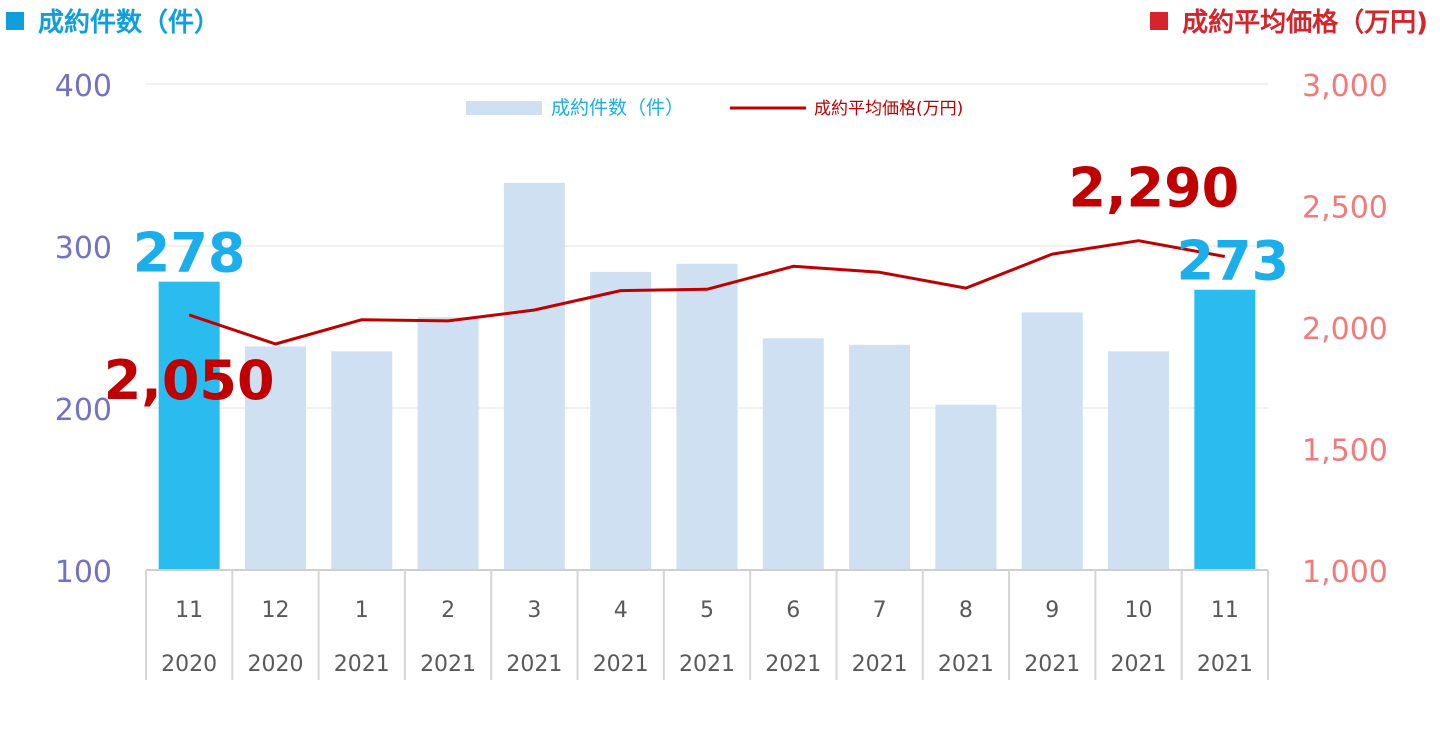  I want to click on x-tick-month: 5, so click(707, 610).